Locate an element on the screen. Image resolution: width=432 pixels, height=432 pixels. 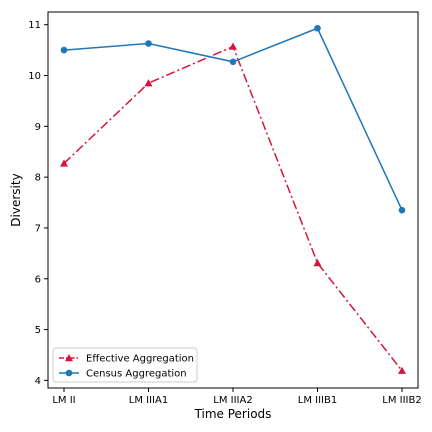
x-tick-label: LM IIIA1 is located at coordinates (148, 400).